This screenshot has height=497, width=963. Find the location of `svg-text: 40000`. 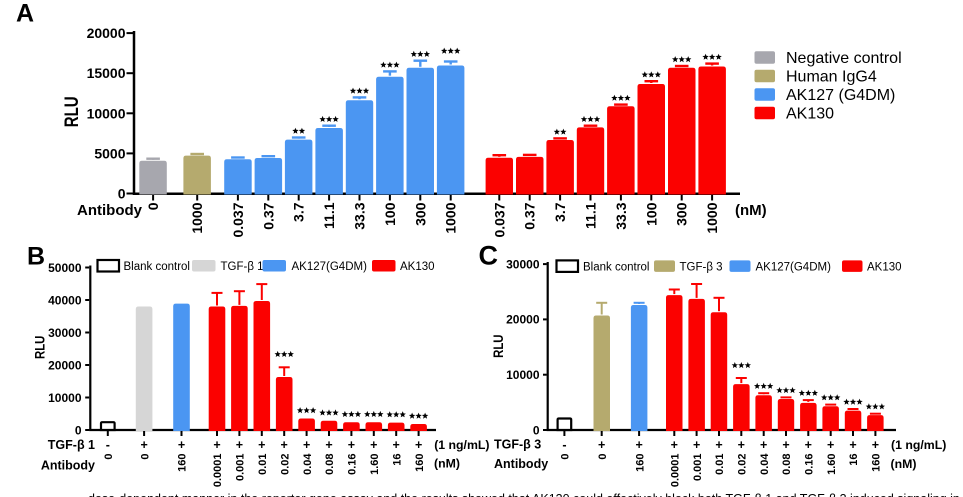

svg-text: 40000 is located at coordinates (65, 300).